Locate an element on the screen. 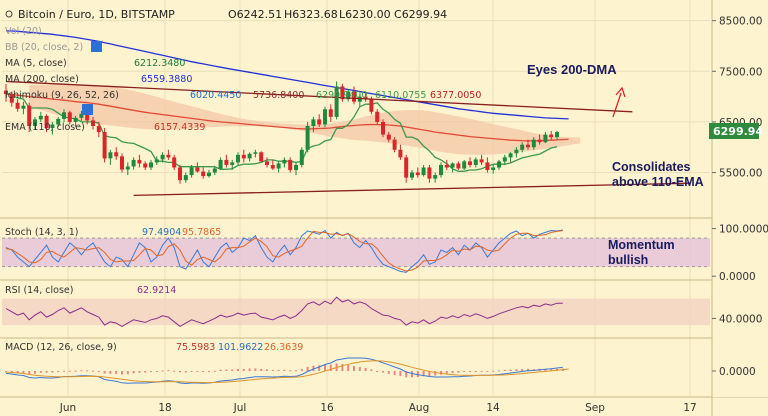  legend-ema110: EMA (110, close) is located at coordinates (45, 127).